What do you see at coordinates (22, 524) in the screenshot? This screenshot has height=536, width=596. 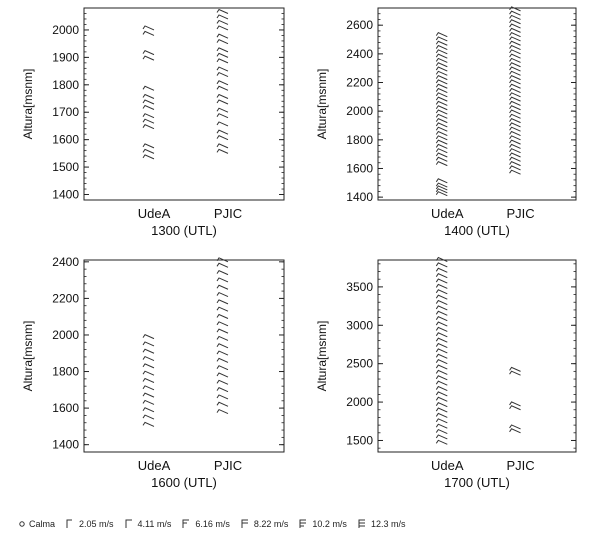 I see `calm-circle-icon` at bounding box center [22, 524].